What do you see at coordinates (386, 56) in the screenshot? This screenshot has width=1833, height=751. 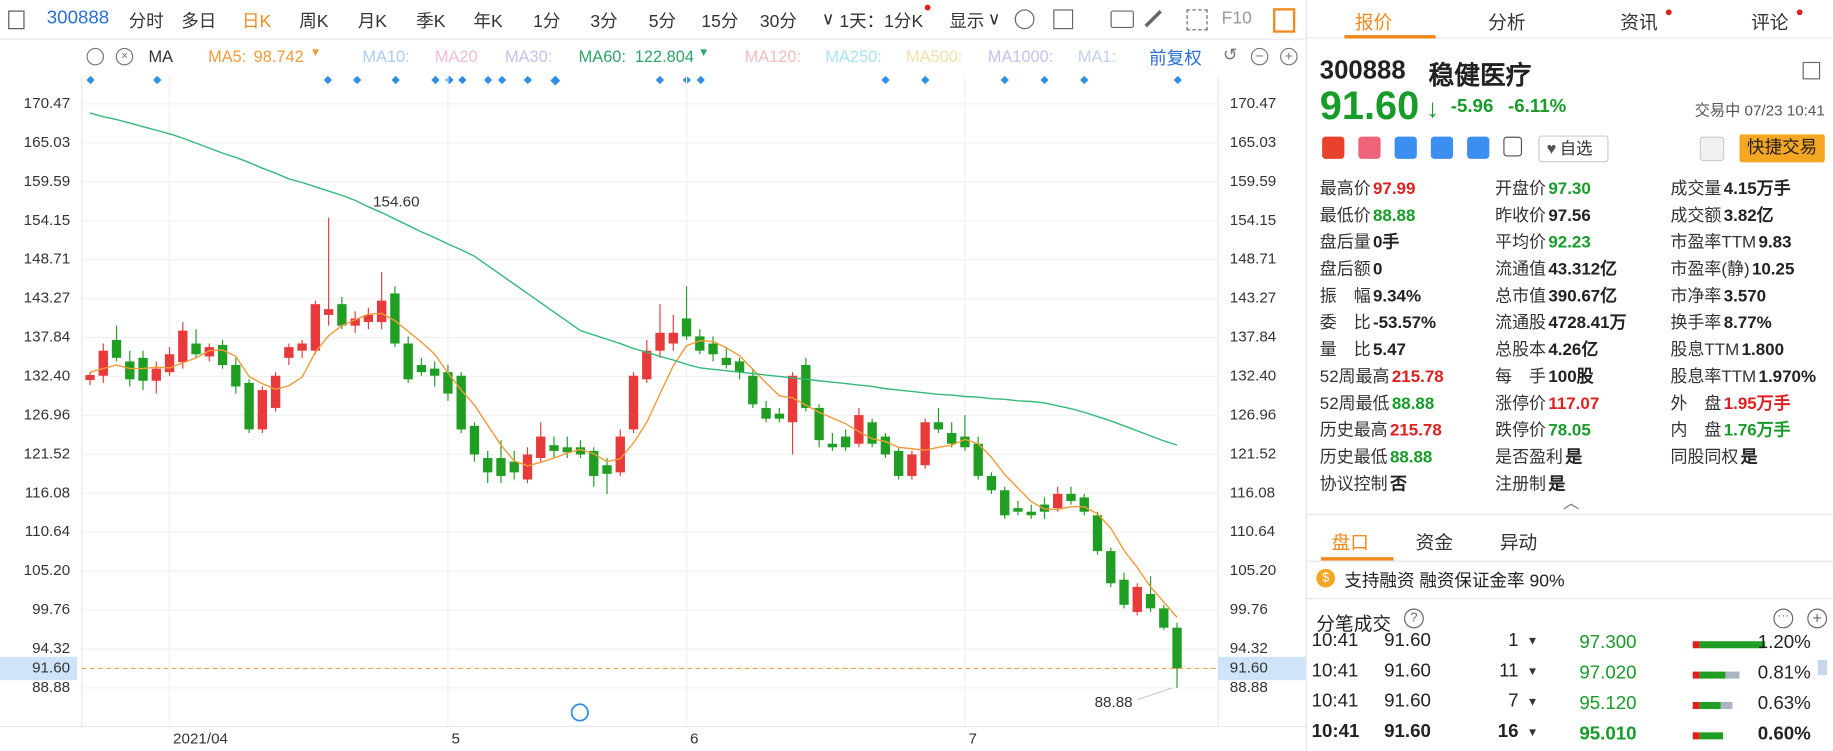 I see `indicator-label: MA10:` at bounding box center [386, 56].